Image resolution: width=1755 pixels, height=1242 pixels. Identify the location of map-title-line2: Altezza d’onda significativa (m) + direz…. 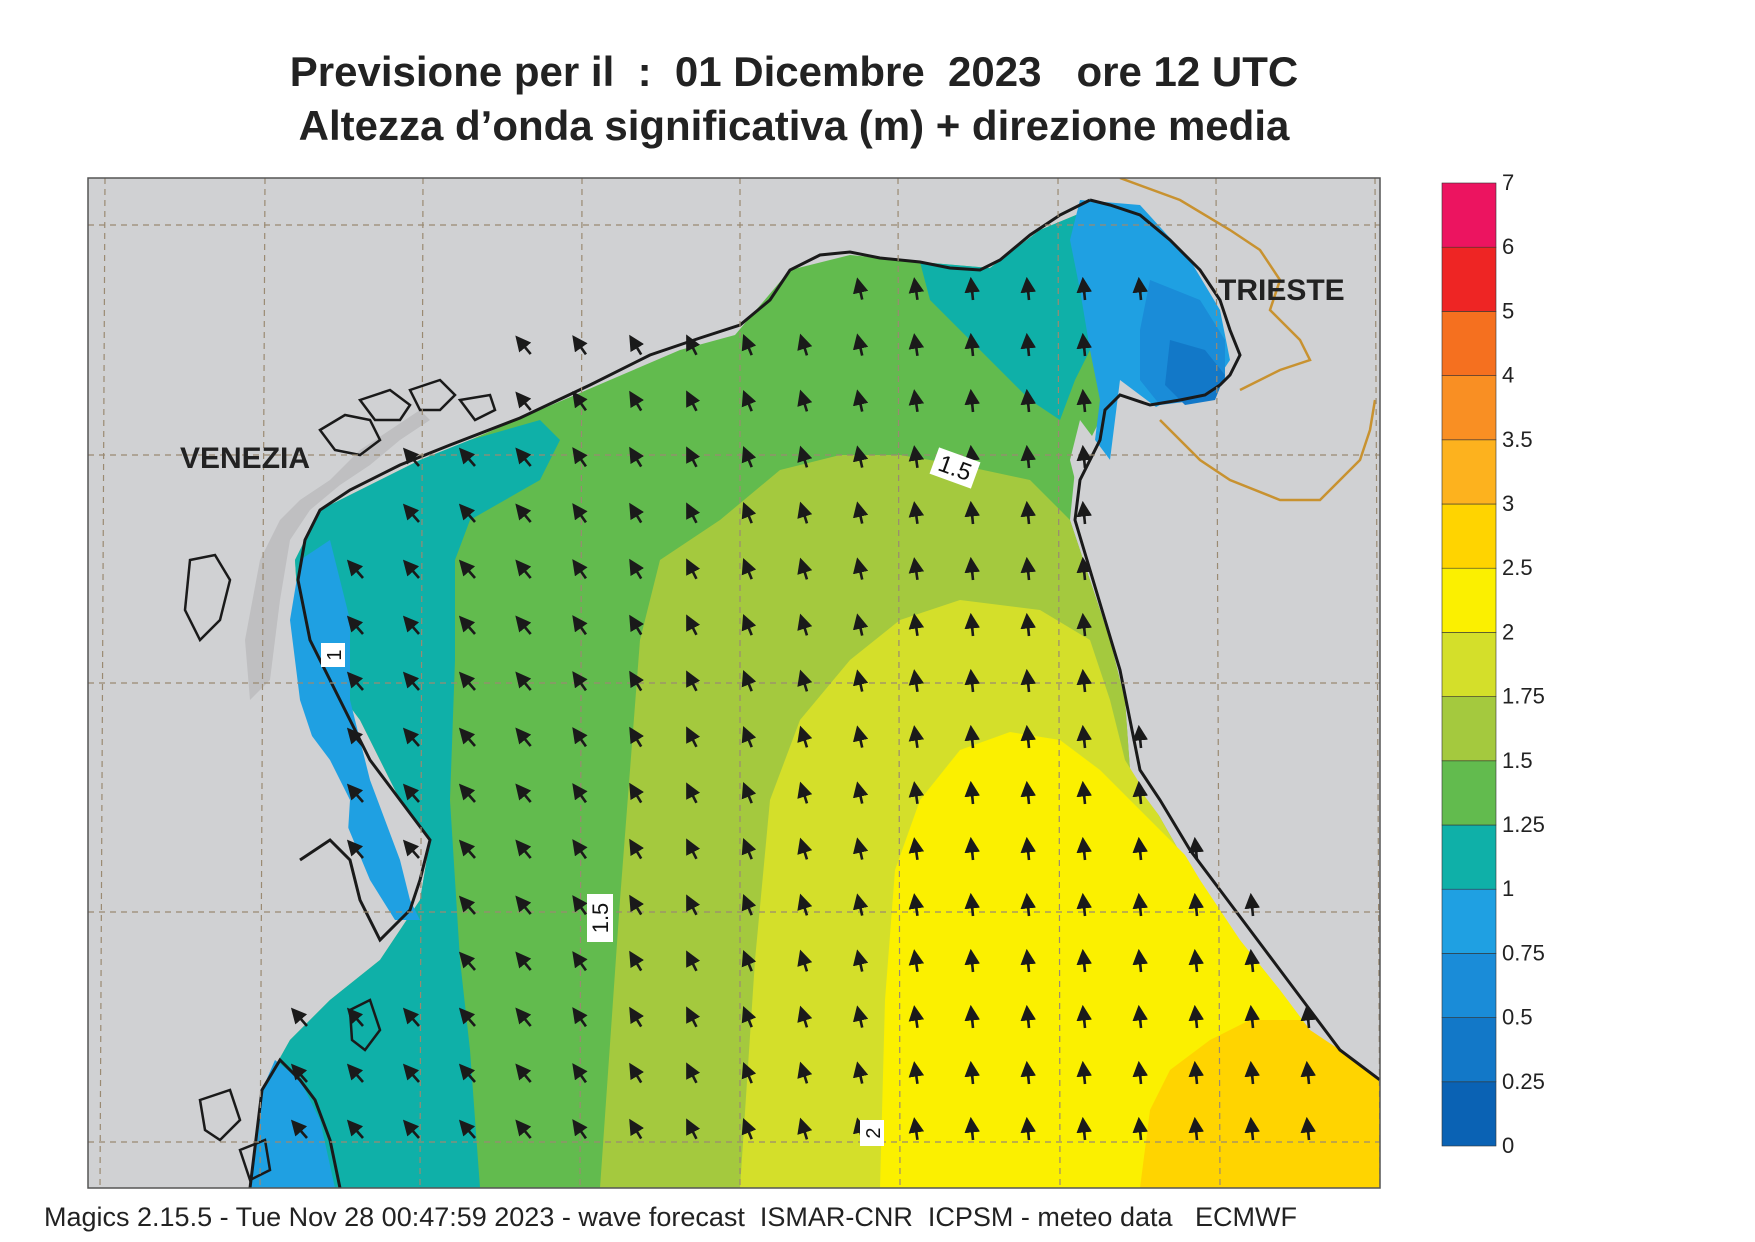
(794, 125).